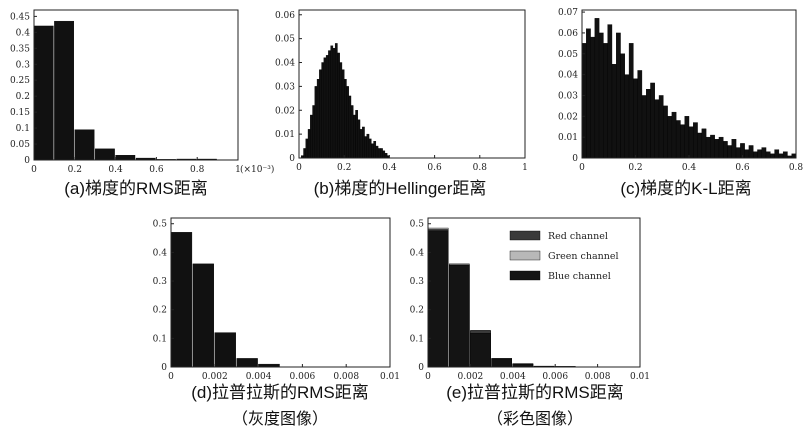  Describe the element at coordinates (417, 339) in the screenshot. I see `y-tick-label-e-1: 0.1` at that location.